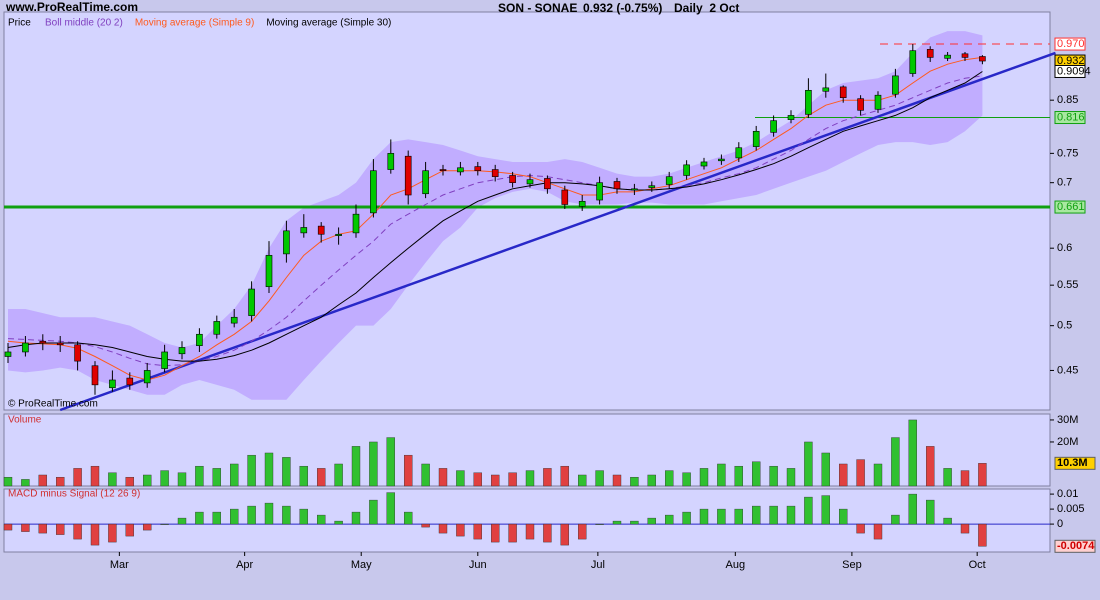  Describe the element at coordinates (1064, 183) in the screenshot. I see `y-tick-label: 0.7` at that location.